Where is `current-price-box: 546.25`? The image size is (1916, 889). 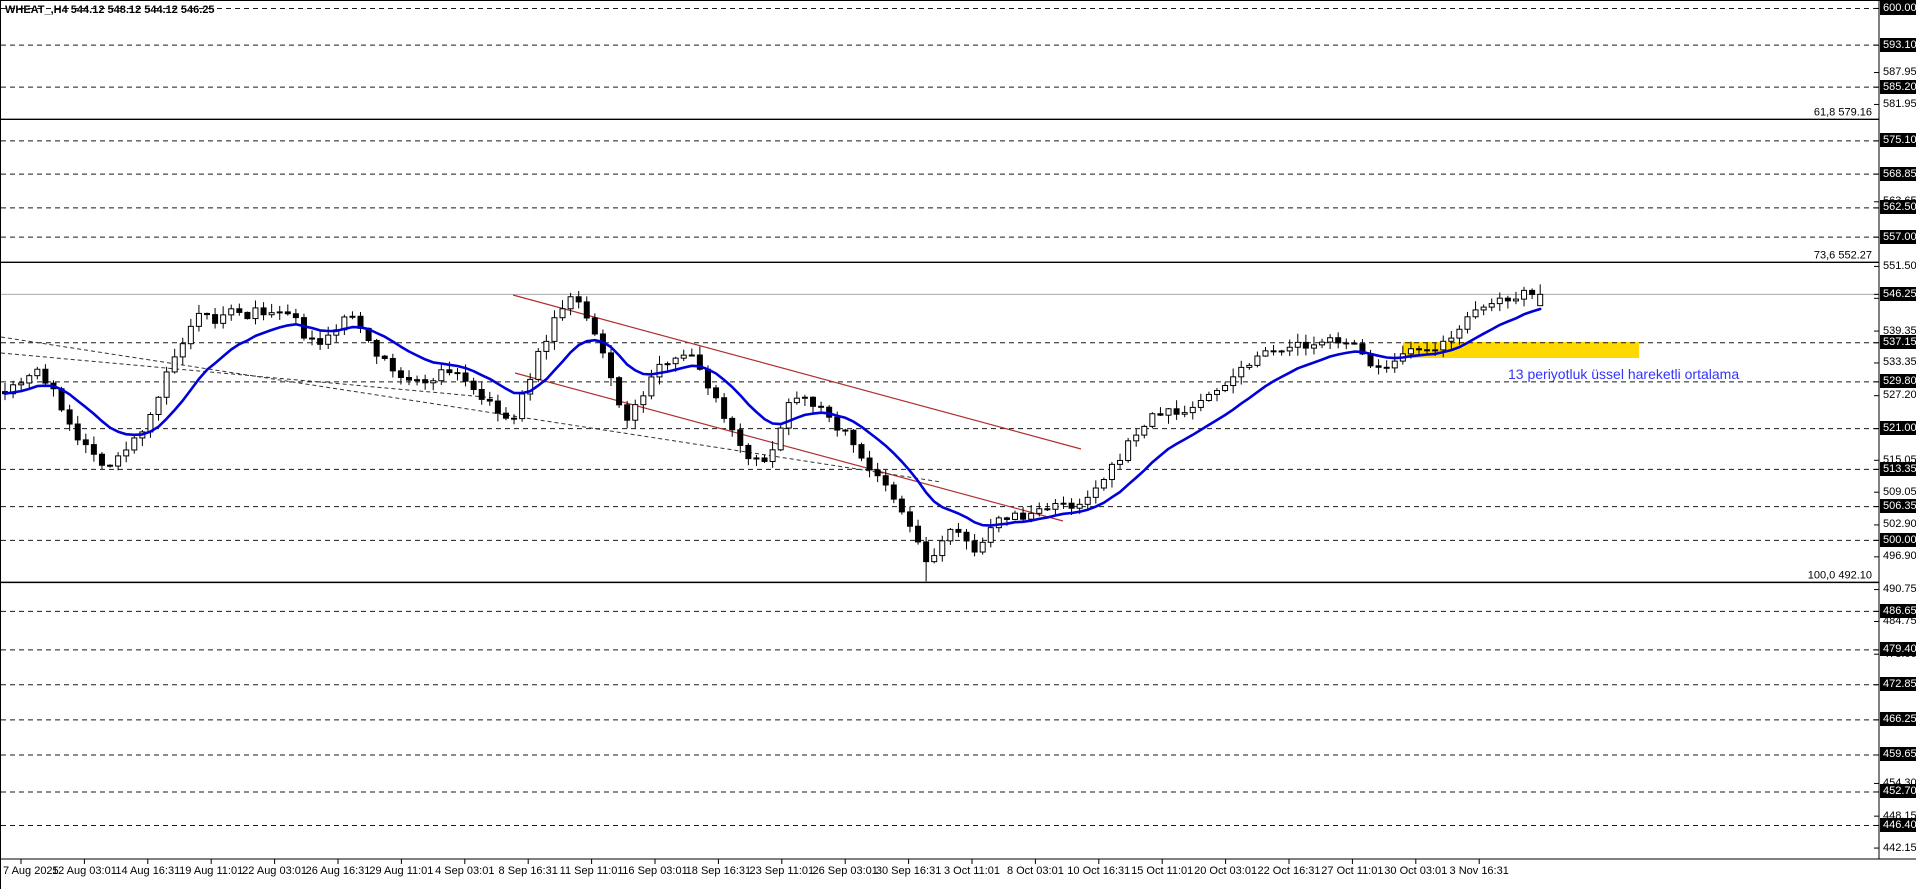 current-price-box: 546.25 is located at coordinates (1898, 293).